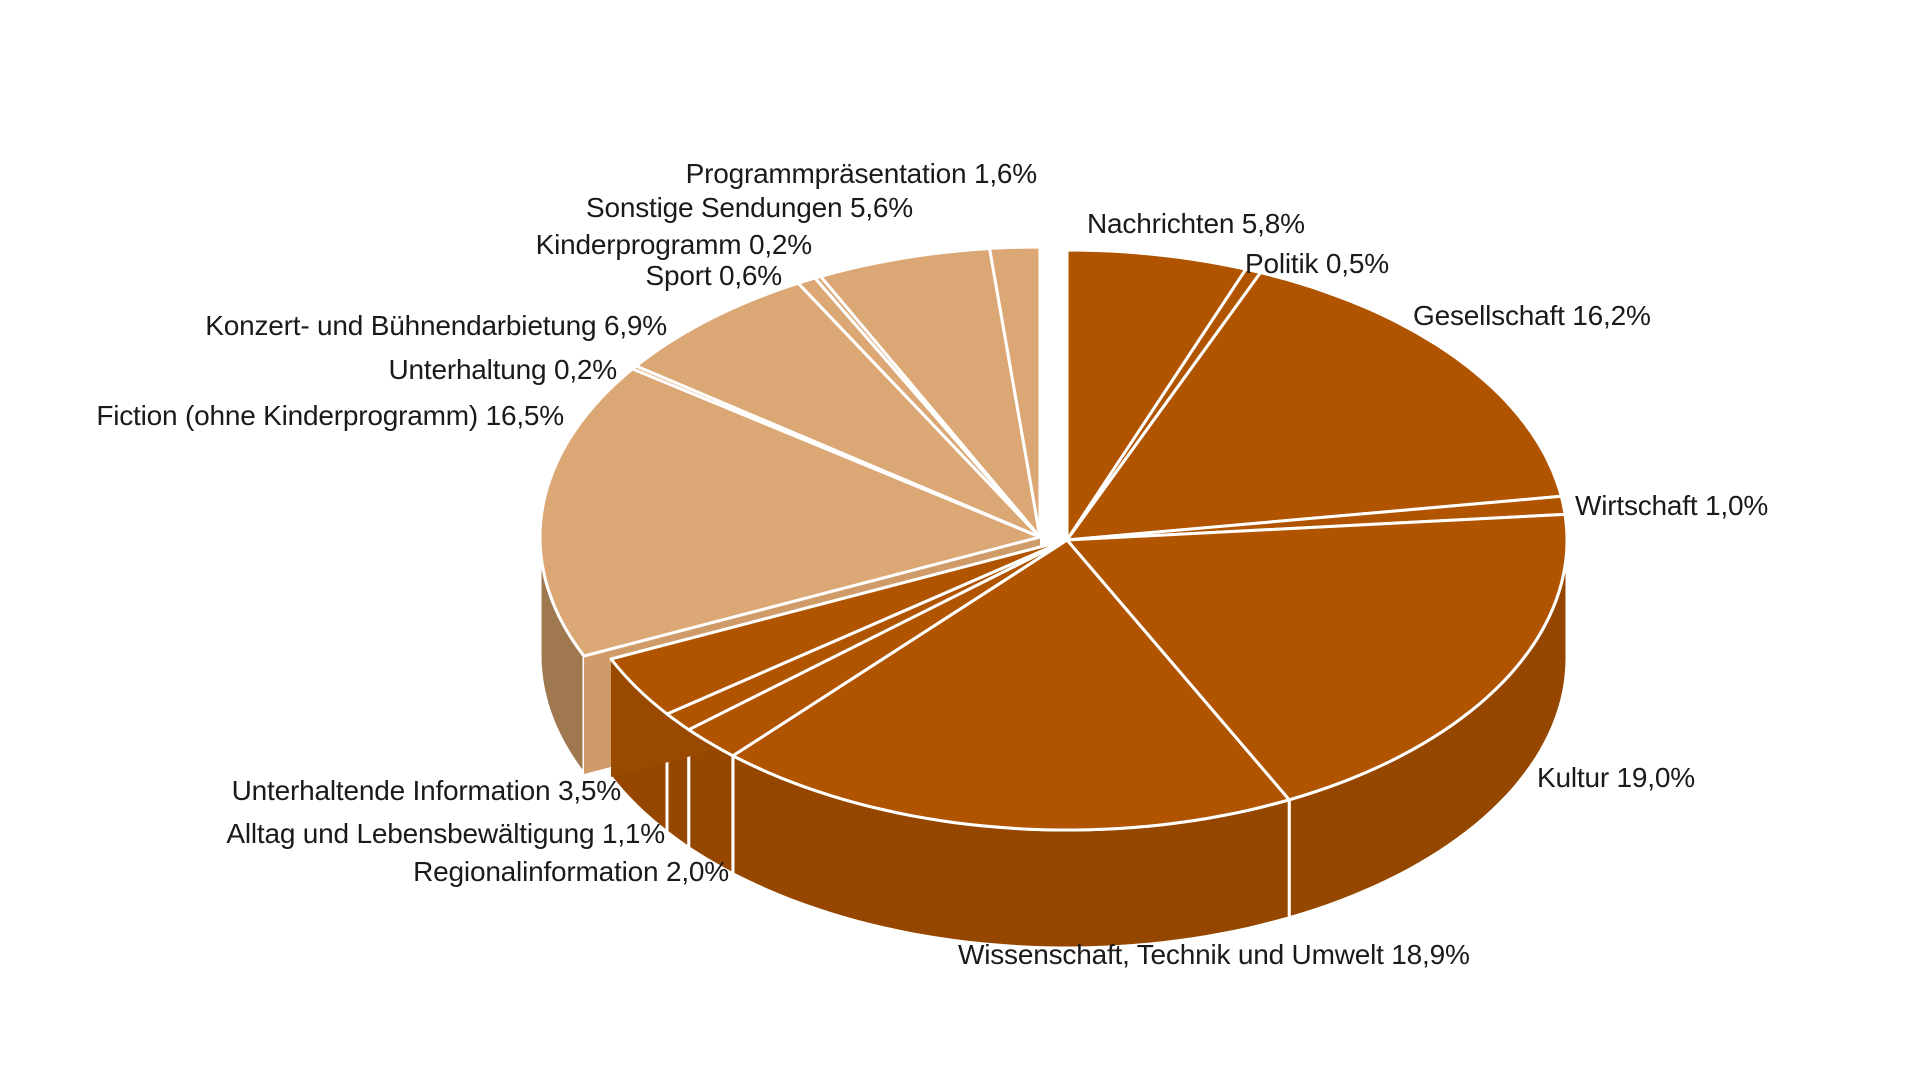 This screenshot has height=1080, width=1920. Describe the element at coordinates (1317, 657) in the screenshot. I see `slice-kultur` at that location.